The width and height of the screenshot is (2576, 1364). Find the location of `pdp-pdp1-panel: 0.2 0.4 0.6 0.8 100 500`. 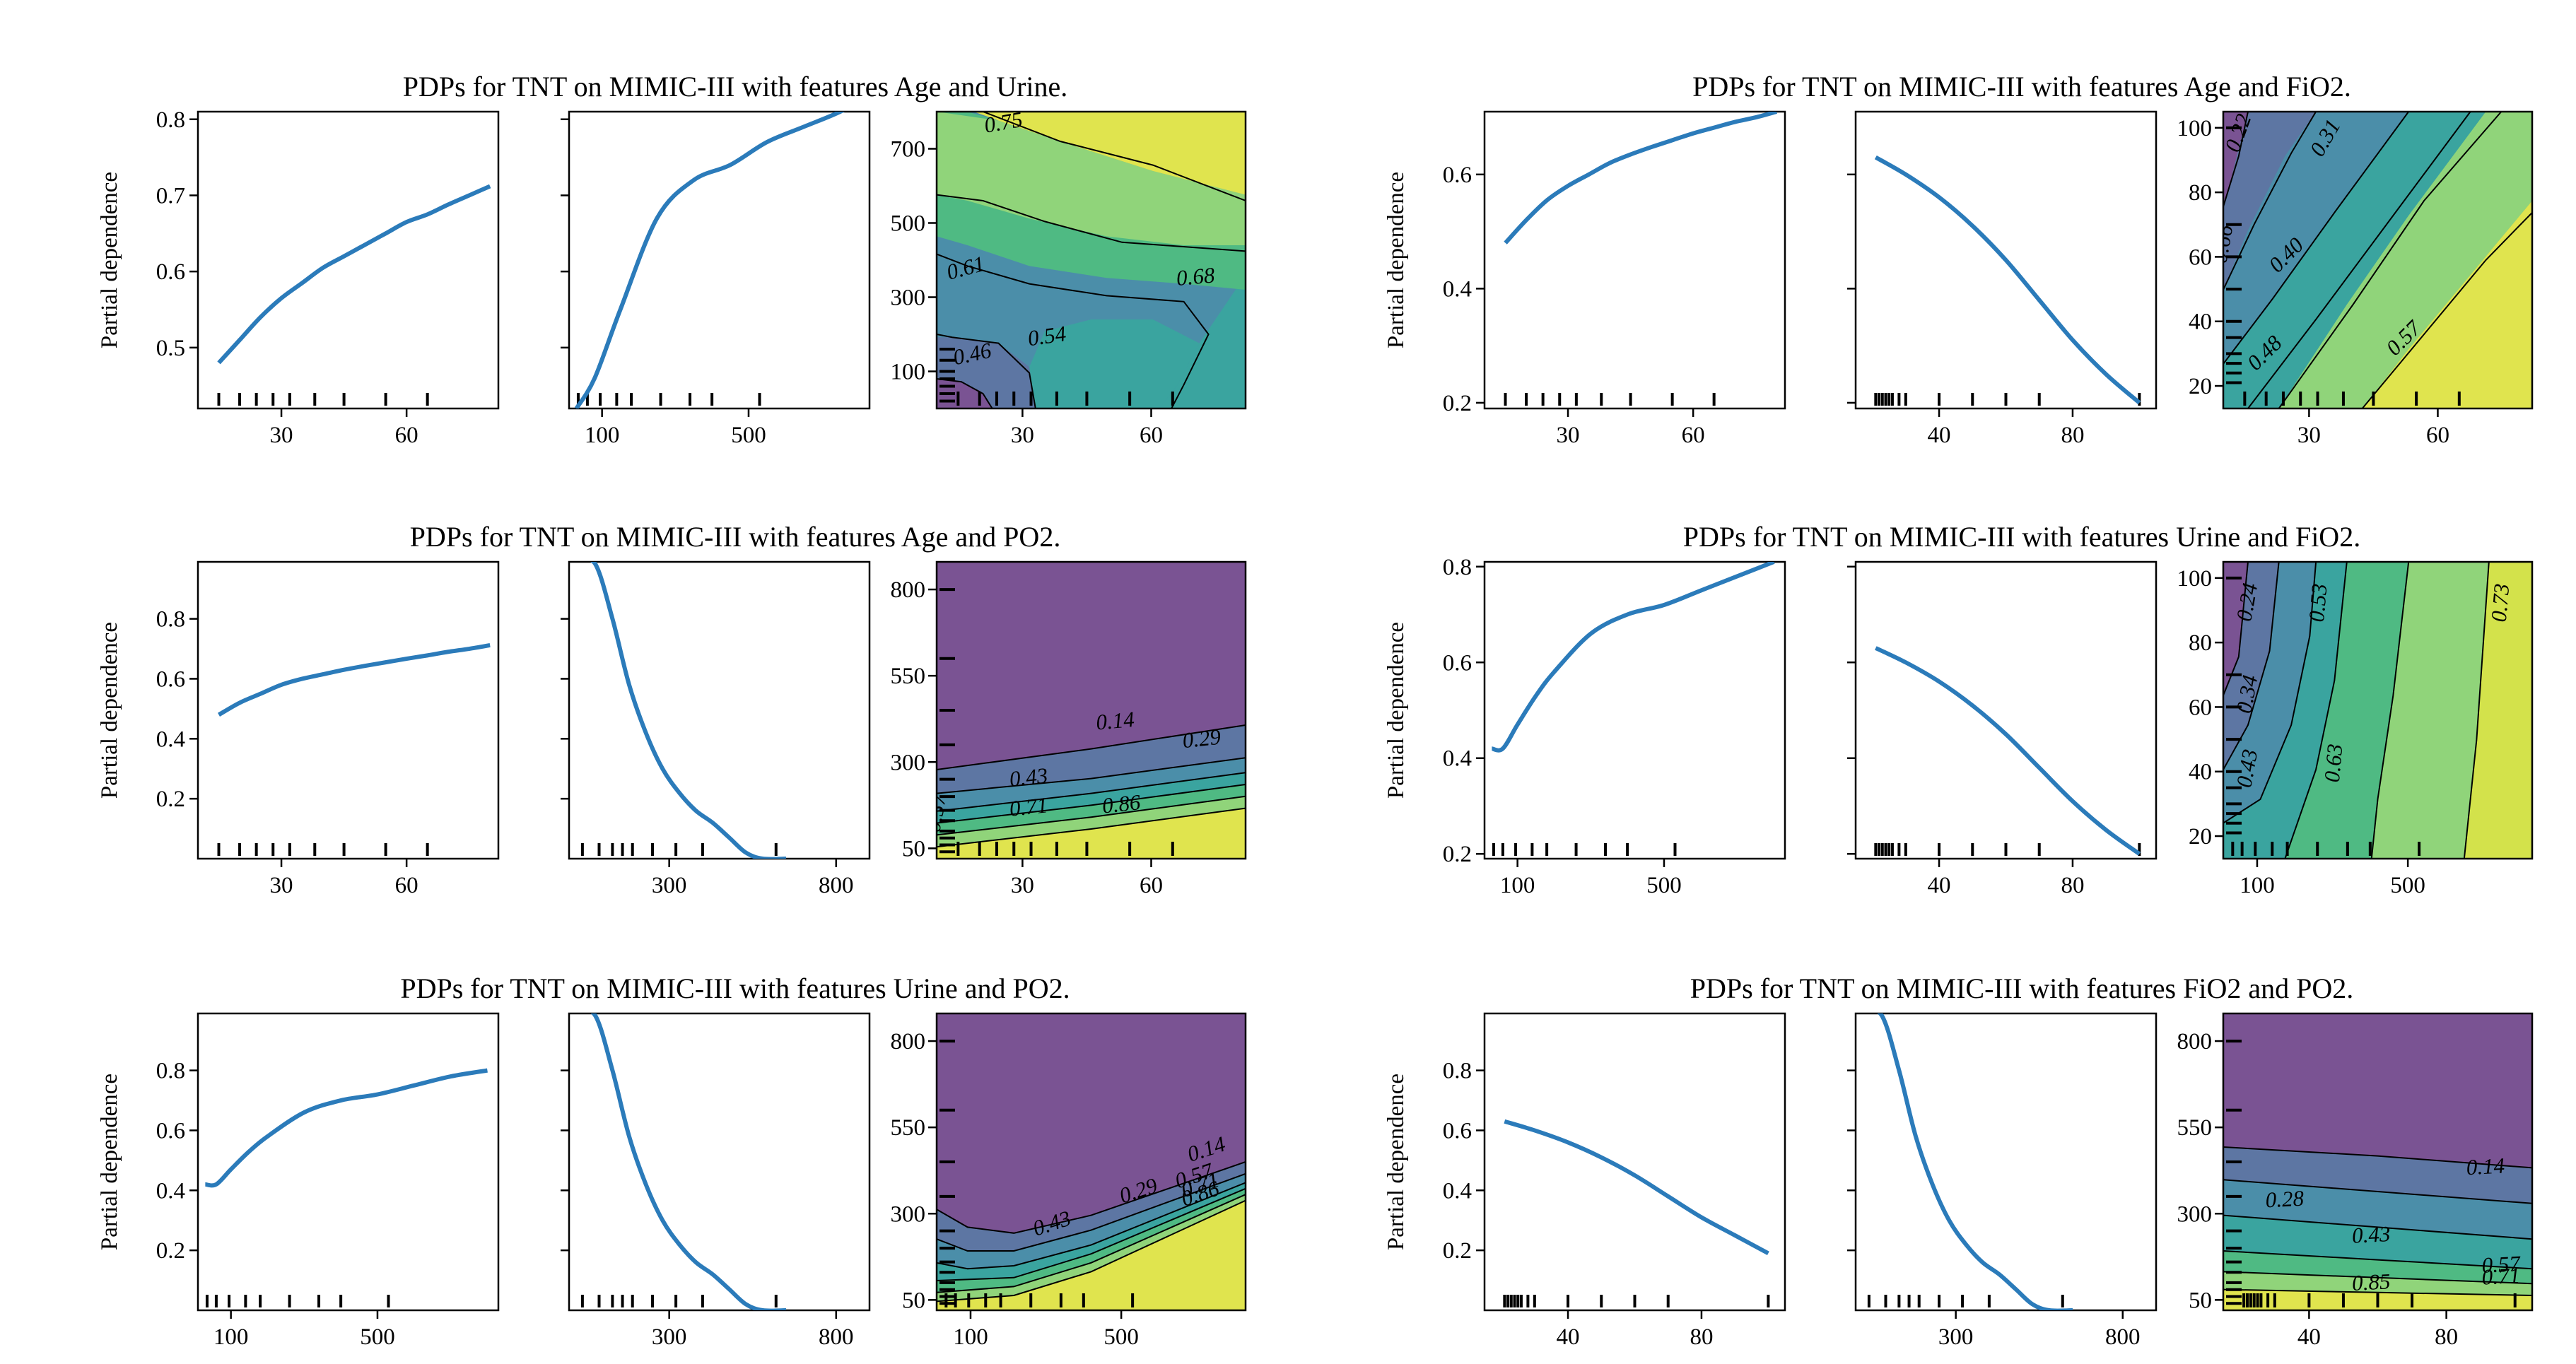

pdp-pdp1-panel: 0.2 0.4 0.6 0.8 100 500 is located at coordinates (1615, 727).